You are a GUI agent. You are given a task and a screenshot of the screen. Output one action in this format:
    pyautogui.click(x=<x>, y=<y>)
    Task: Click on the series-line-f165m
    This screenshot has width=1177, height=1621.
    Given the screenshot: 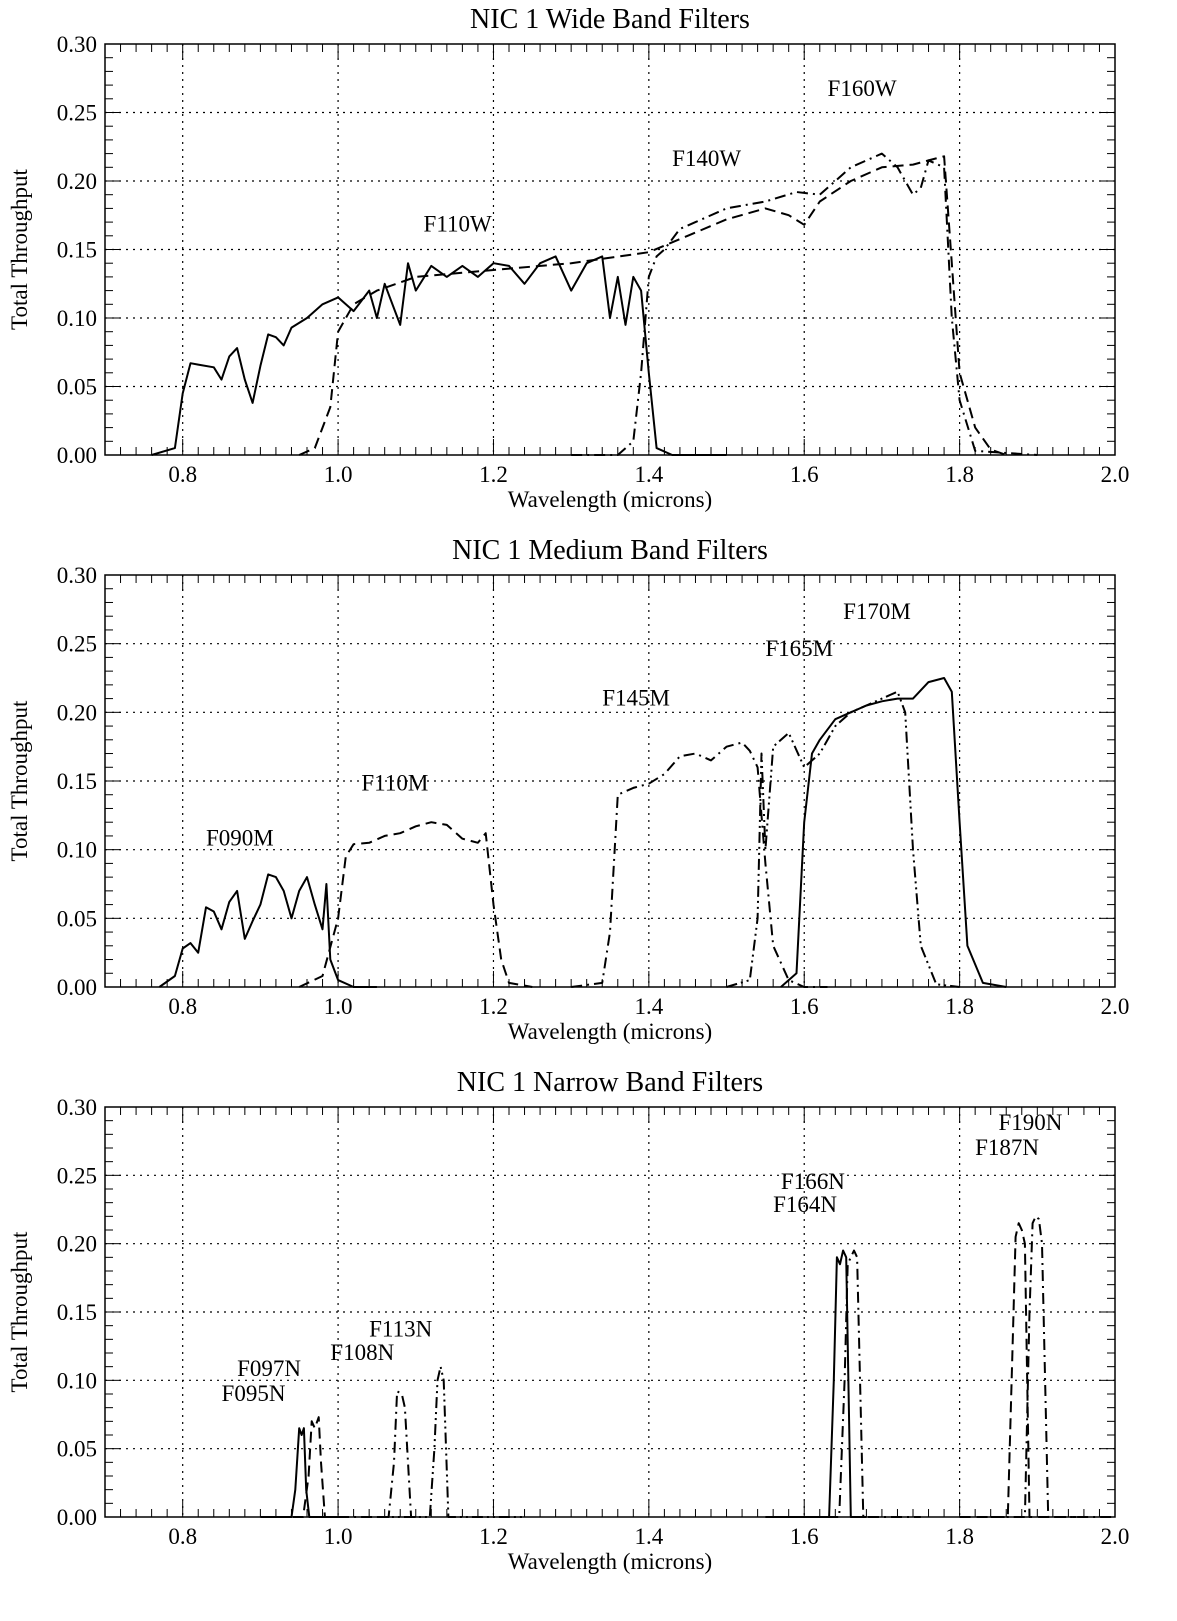 What is the action you would take?
    pyautogui.click(x=843, y=839)
    